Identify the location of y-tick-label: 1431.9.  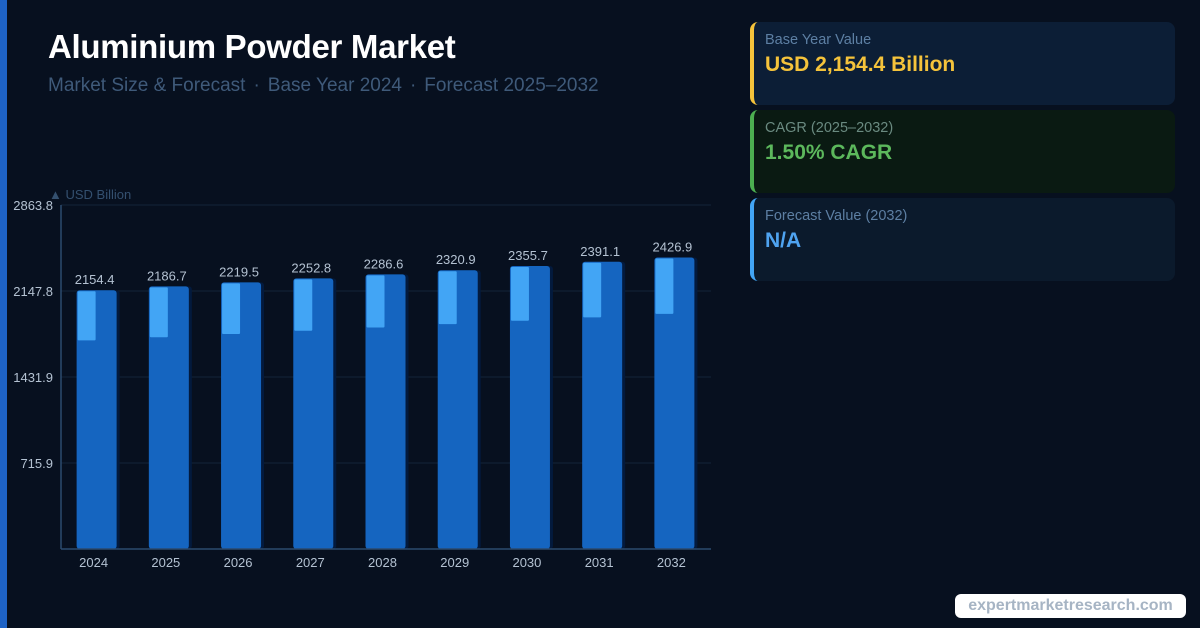
(33, 377).